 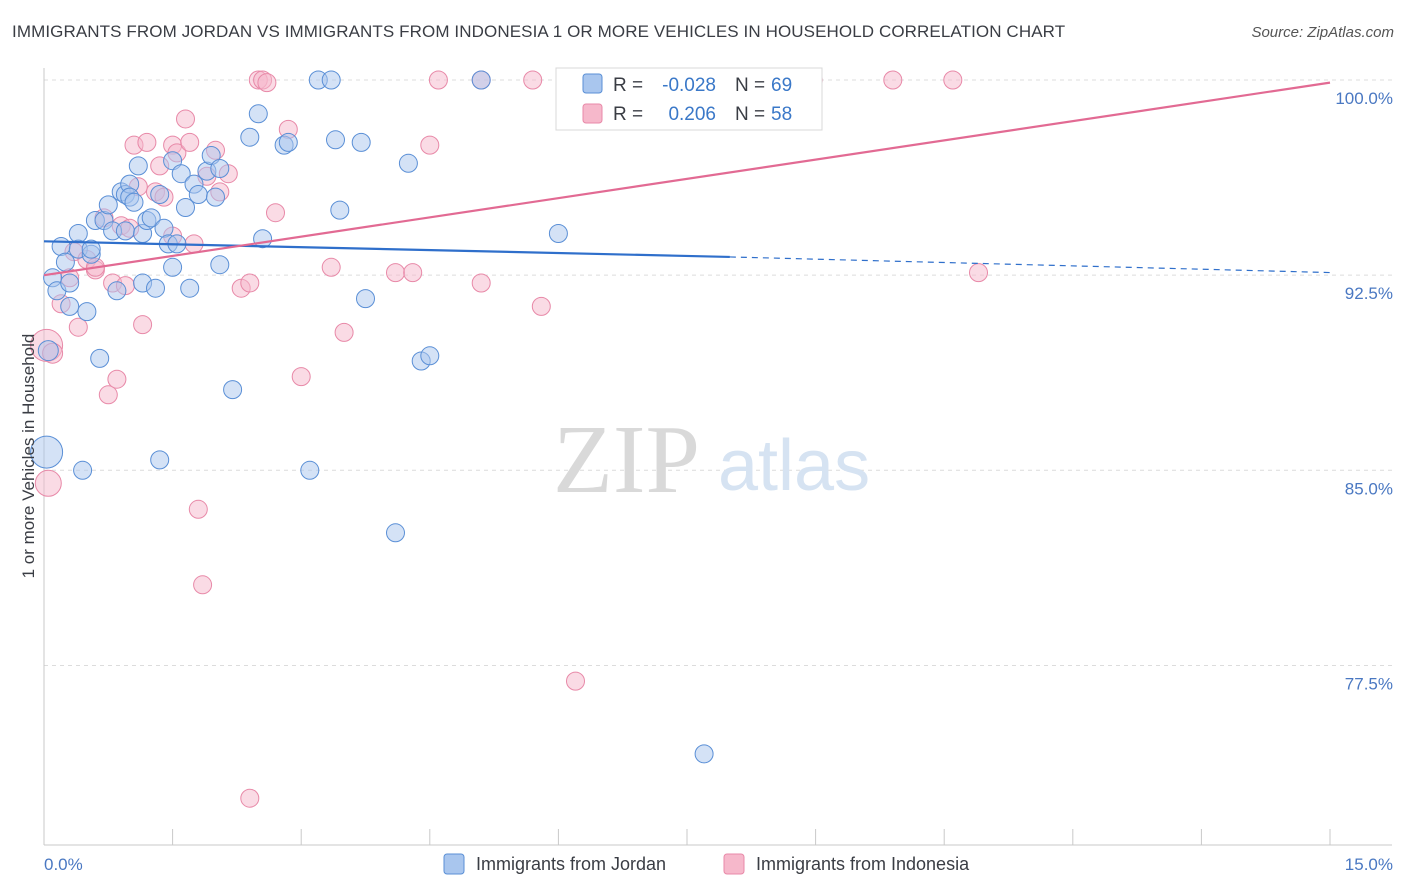 I want to click on stats-jordan-n-value: 69, so click(x=781, y=85).